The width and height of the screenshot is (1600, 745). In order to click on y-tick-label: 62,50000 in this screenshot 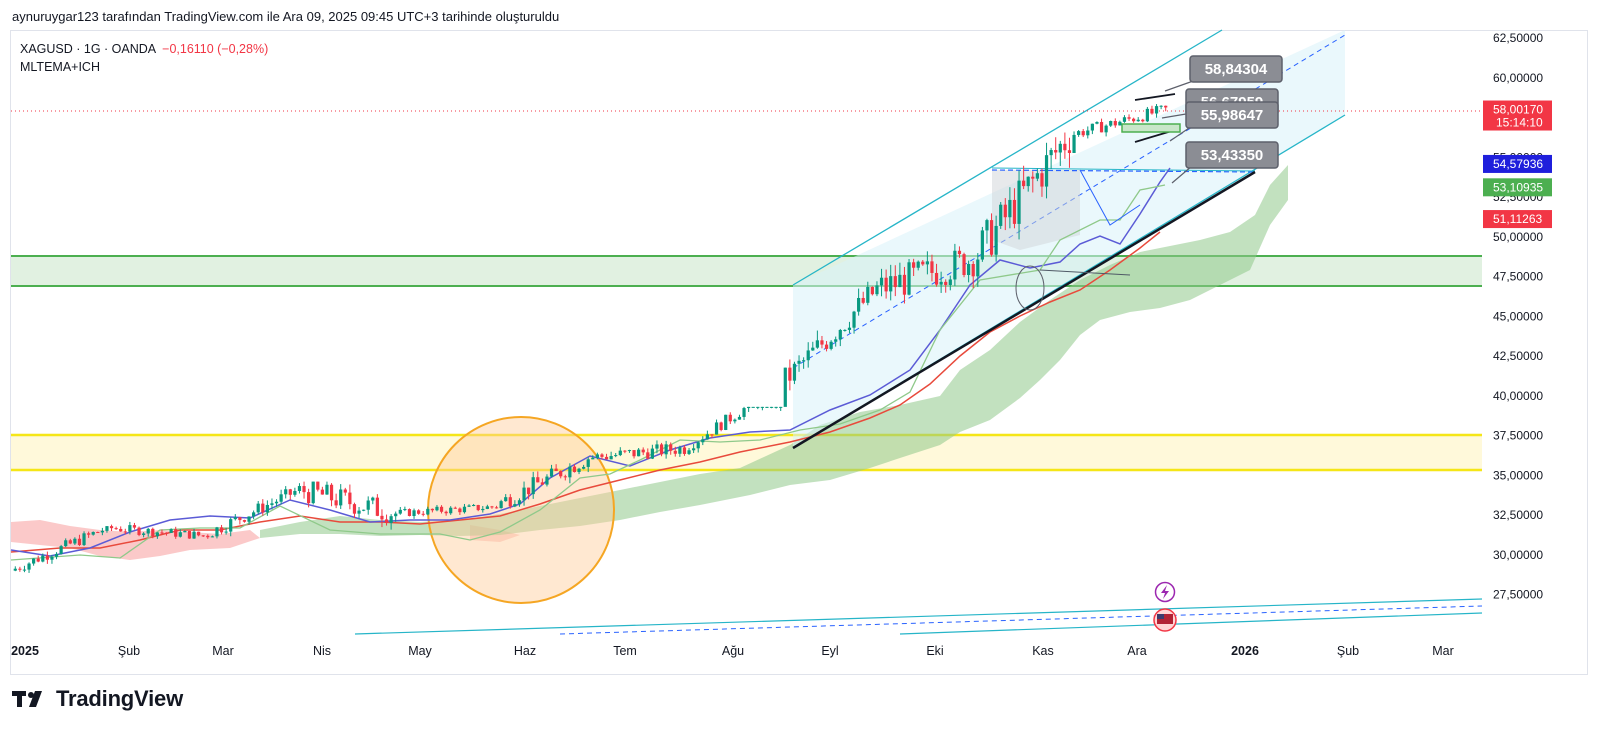, I will do `click(1518, 38)`.